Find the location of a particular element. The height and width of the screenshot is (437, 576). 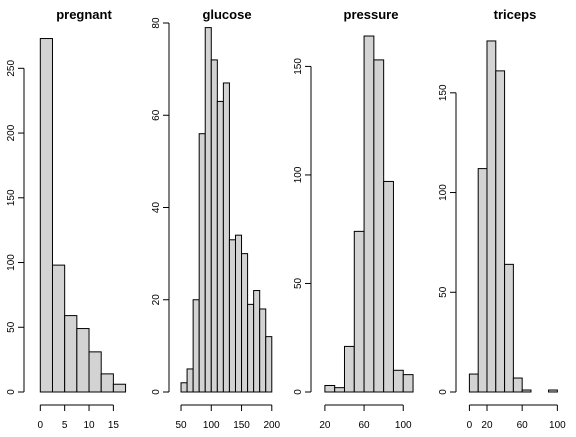

y-tick-label: 40 is located at coordinates (156, 208).